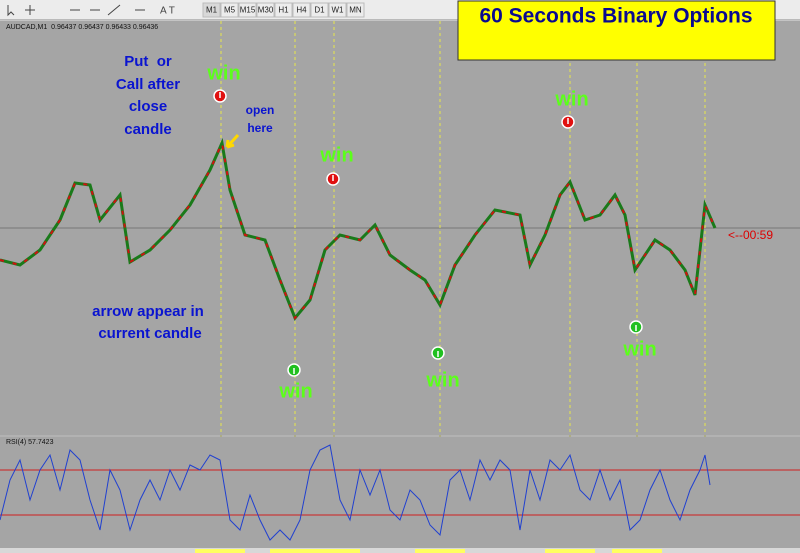 This screenshot has height=553, width=800. I want to click on timeframe-label: D1, so click(319, 10).